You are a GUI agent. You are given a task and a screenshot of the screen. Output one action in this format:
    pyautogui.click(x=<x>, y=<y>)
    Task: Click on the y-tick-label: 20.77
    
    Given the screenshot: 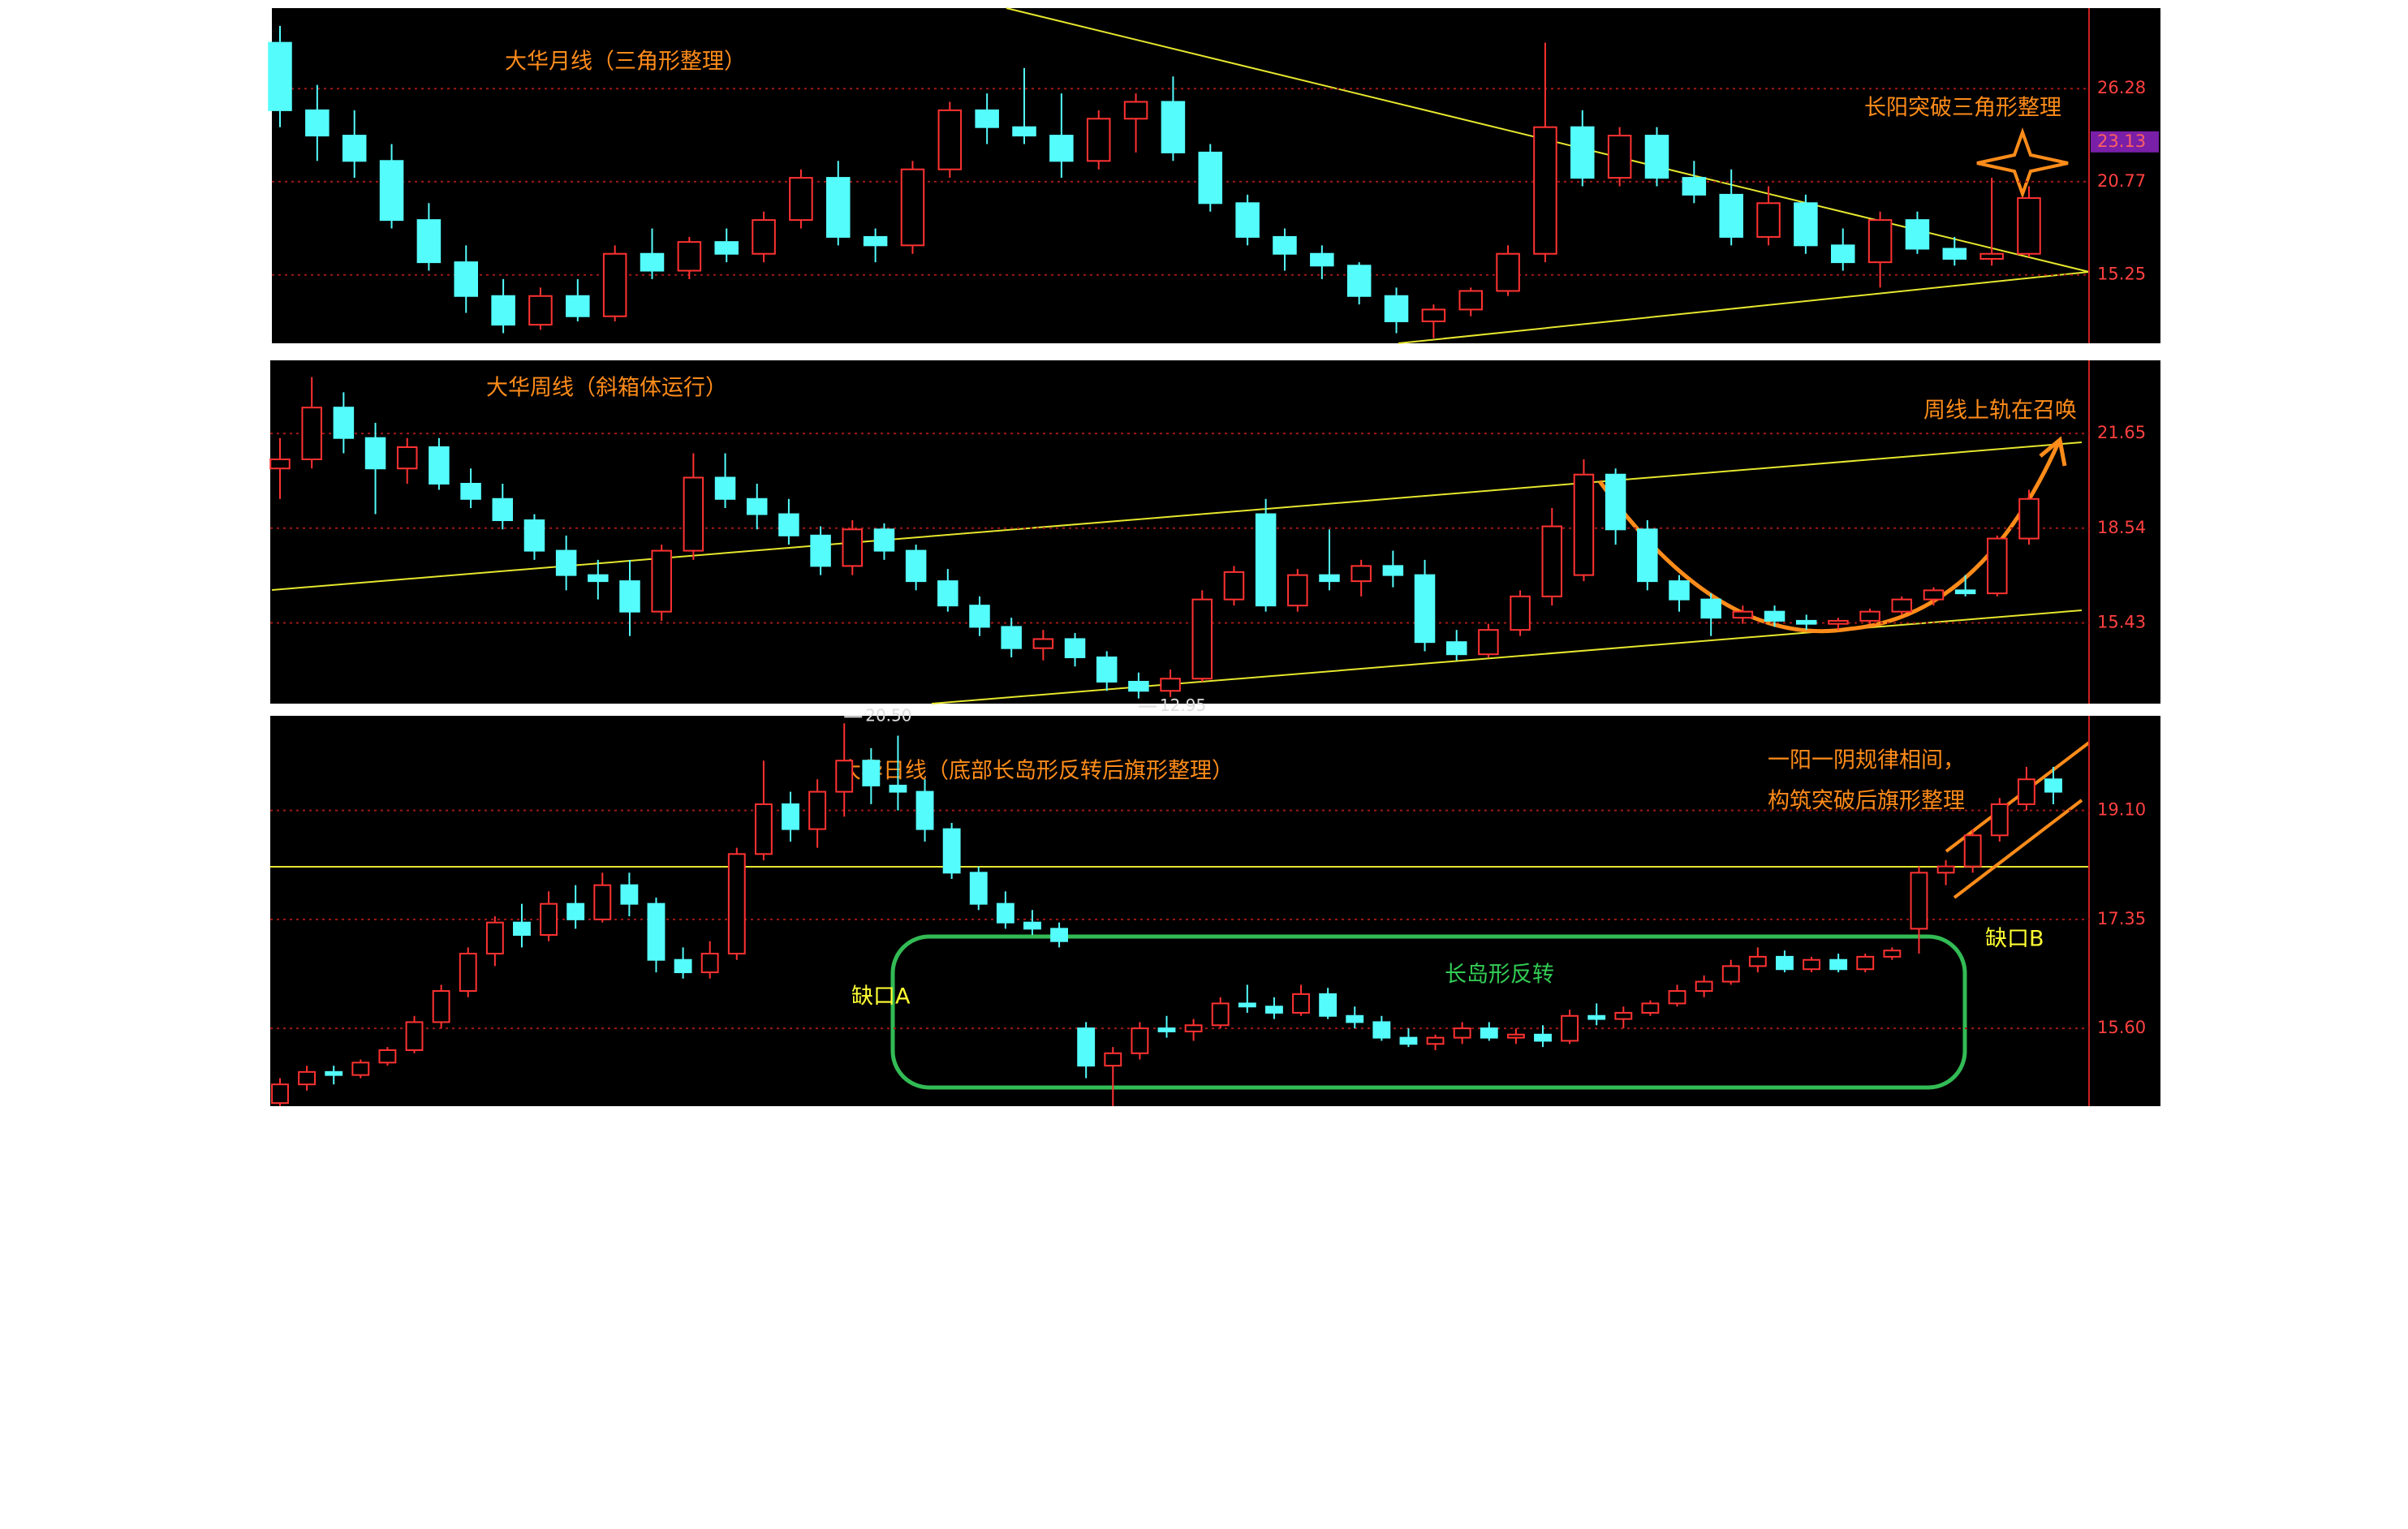 What is the action you would take?
    pyautogui.click(x=2122, y=181)
    